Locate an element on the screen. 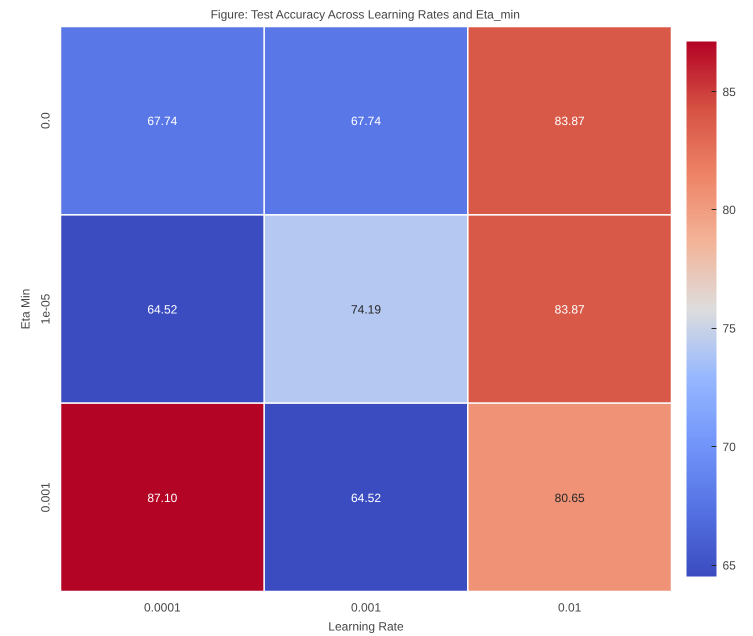 The width and height of the screenshot is (753, 636). x-tick-label: 0.0001 is located at coordinates (163, 607).